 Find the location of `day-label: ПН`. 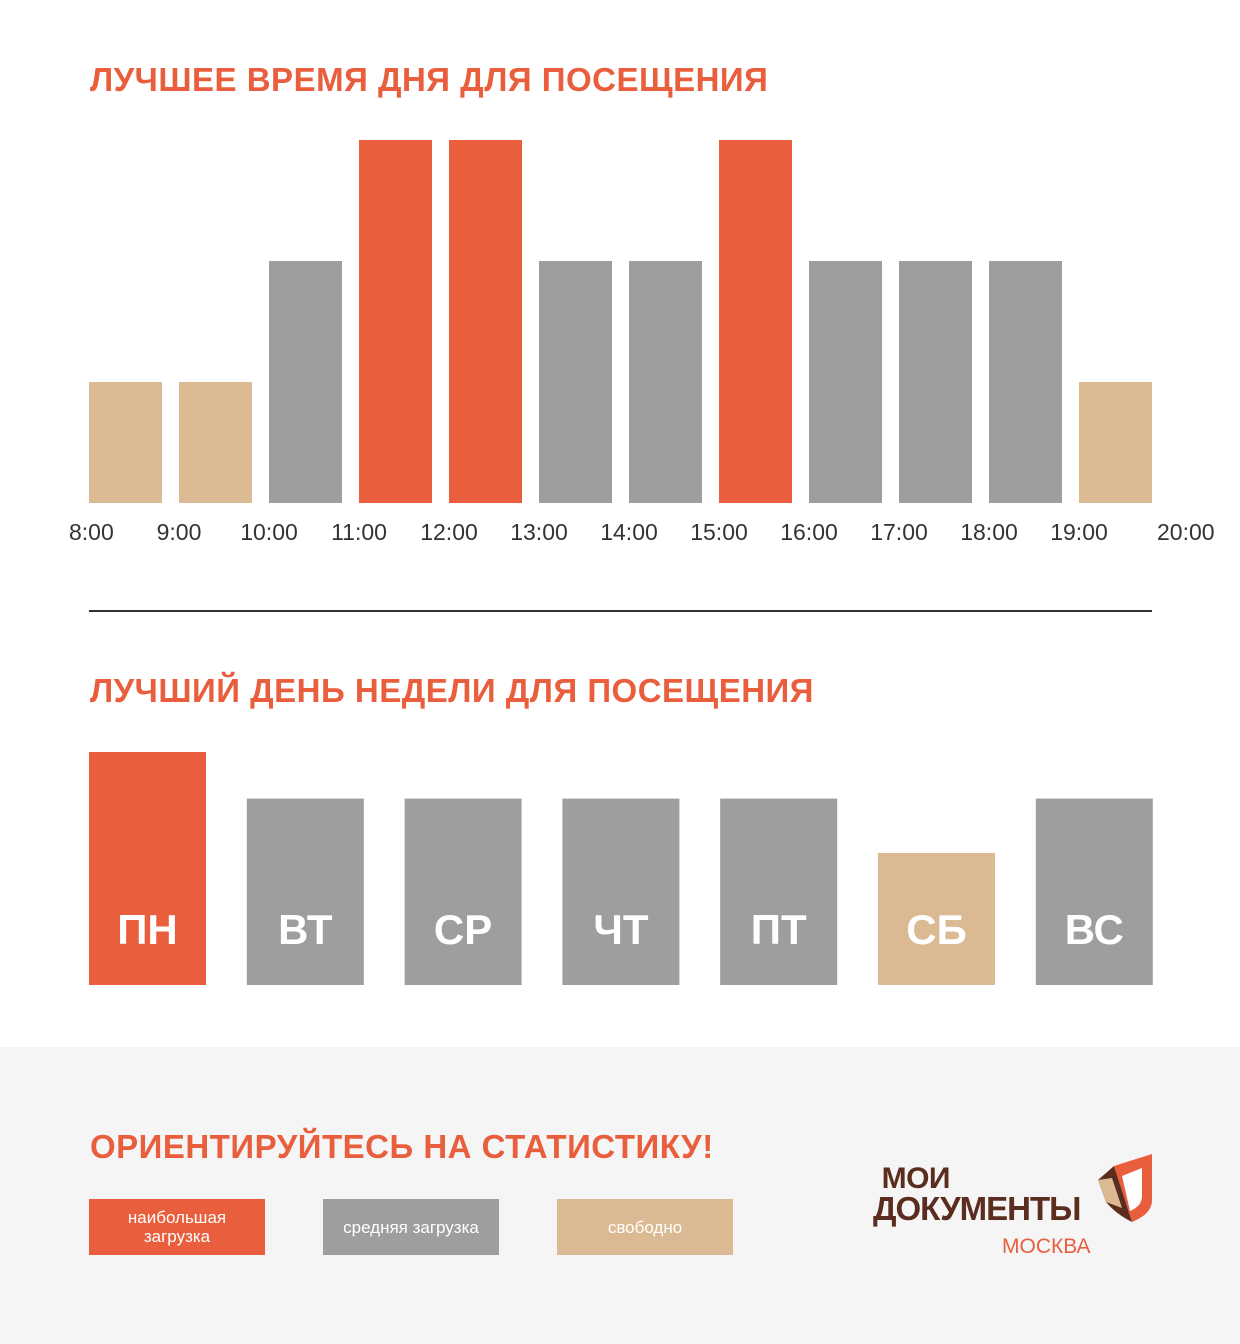

day-label: ПН is located at coordinates (147, 929).